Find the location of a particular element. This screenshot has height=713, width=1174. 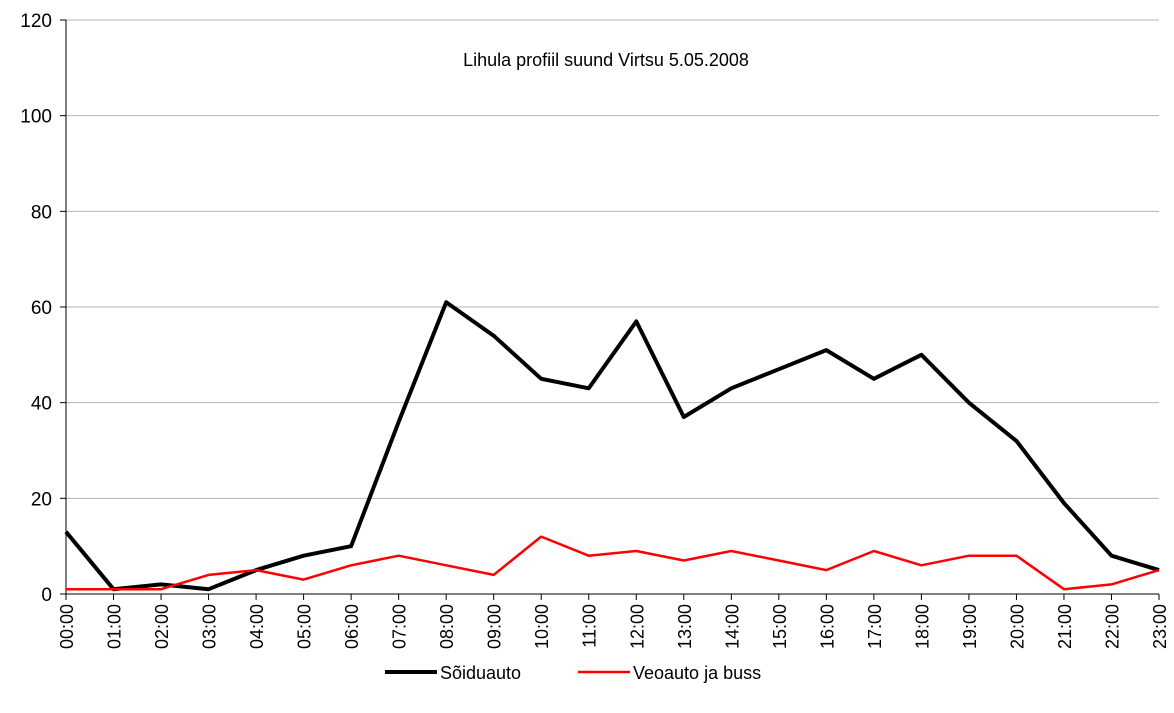

legend-label: Veoauto ja buss is located at coordinates (697, 673).